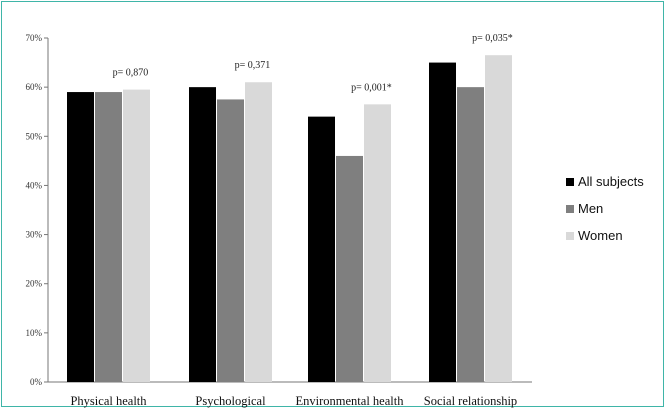 The image size is (667, 409). What do you see at coordinates (371, 87) in the screenshot?
I see `p-value-label: p= 0,001*` at bounding box center [371, 87].